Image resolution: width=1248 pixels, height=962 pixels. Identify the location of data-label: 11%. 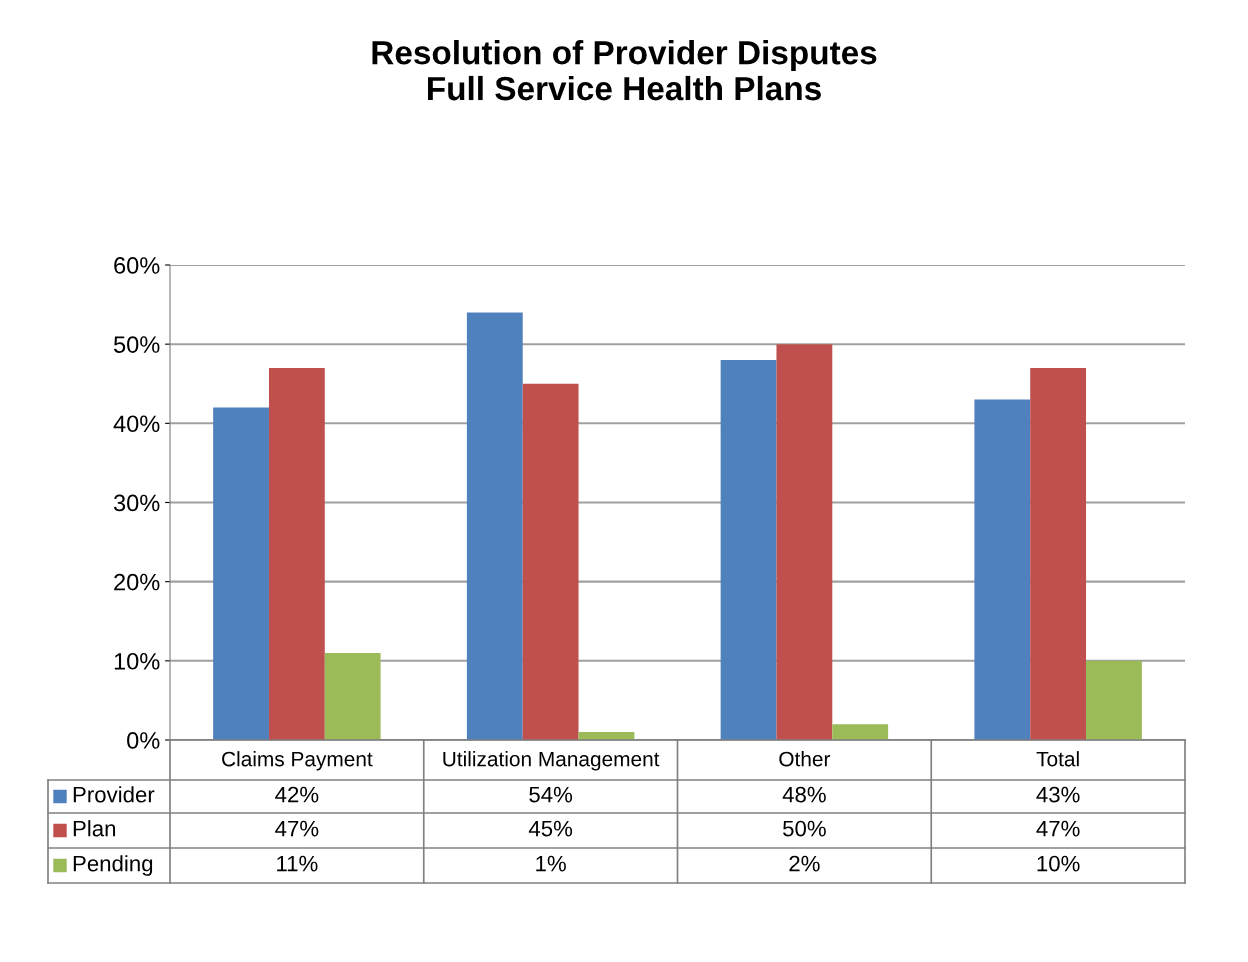
(297, 863).